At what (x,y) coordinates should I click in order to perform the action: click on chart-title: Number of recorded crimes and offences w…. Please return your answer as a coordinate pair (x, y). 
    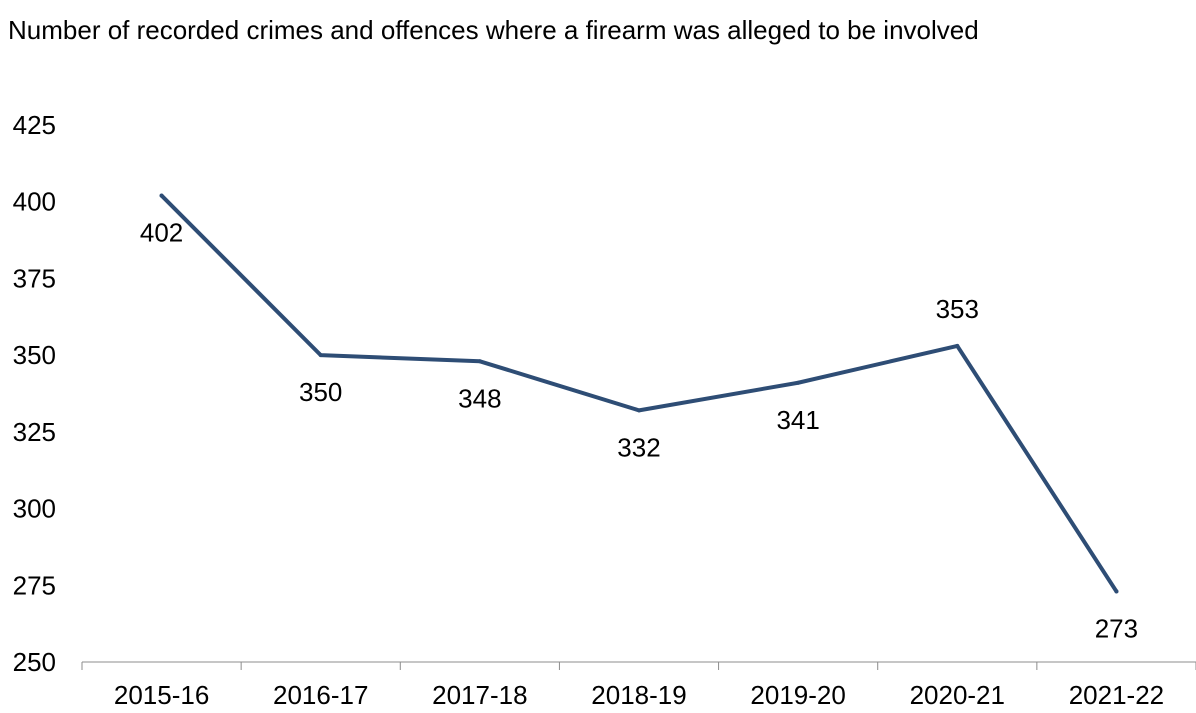
    Looking at the image, I should click on (493, 30).